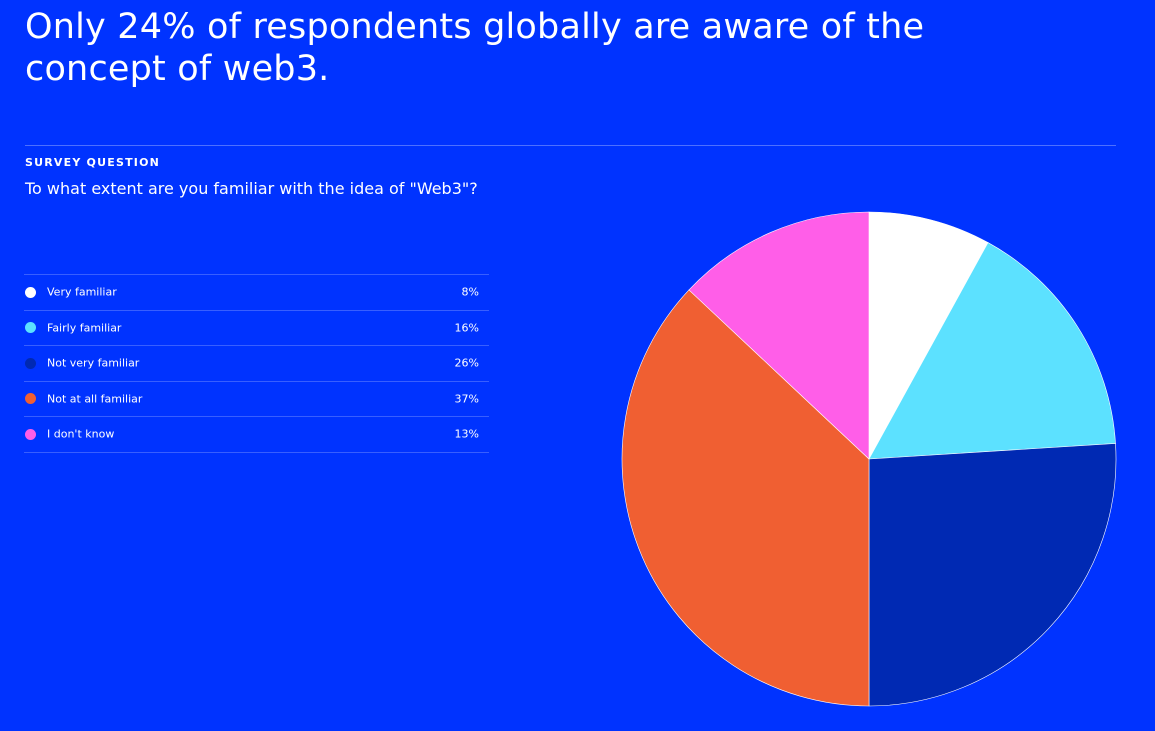  I want to click on legend-label-fairly-familiar: Fairly familiar, so click(84, 328).